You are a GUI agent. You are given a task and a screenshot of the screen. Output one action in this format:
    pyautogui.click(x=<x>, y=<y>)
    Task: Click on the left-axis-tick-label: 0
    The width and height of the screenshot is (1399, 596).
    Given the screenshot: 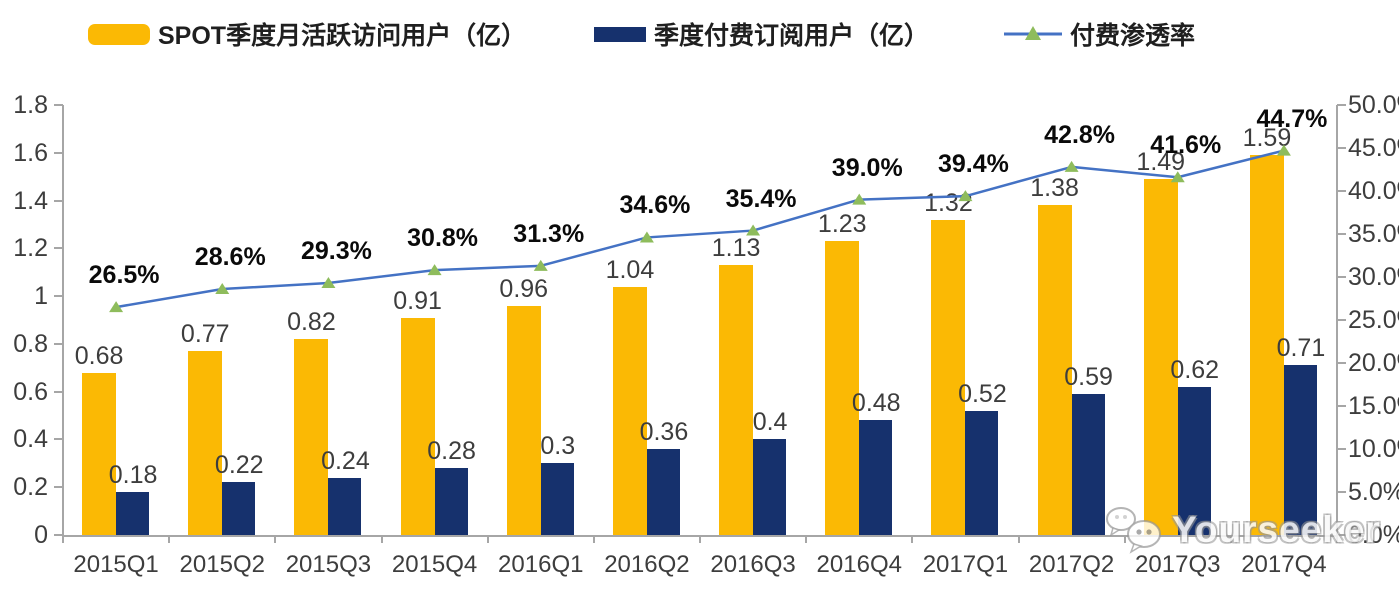 What is the action you would take?
    pyautogui.click(x=41, y=535)
    